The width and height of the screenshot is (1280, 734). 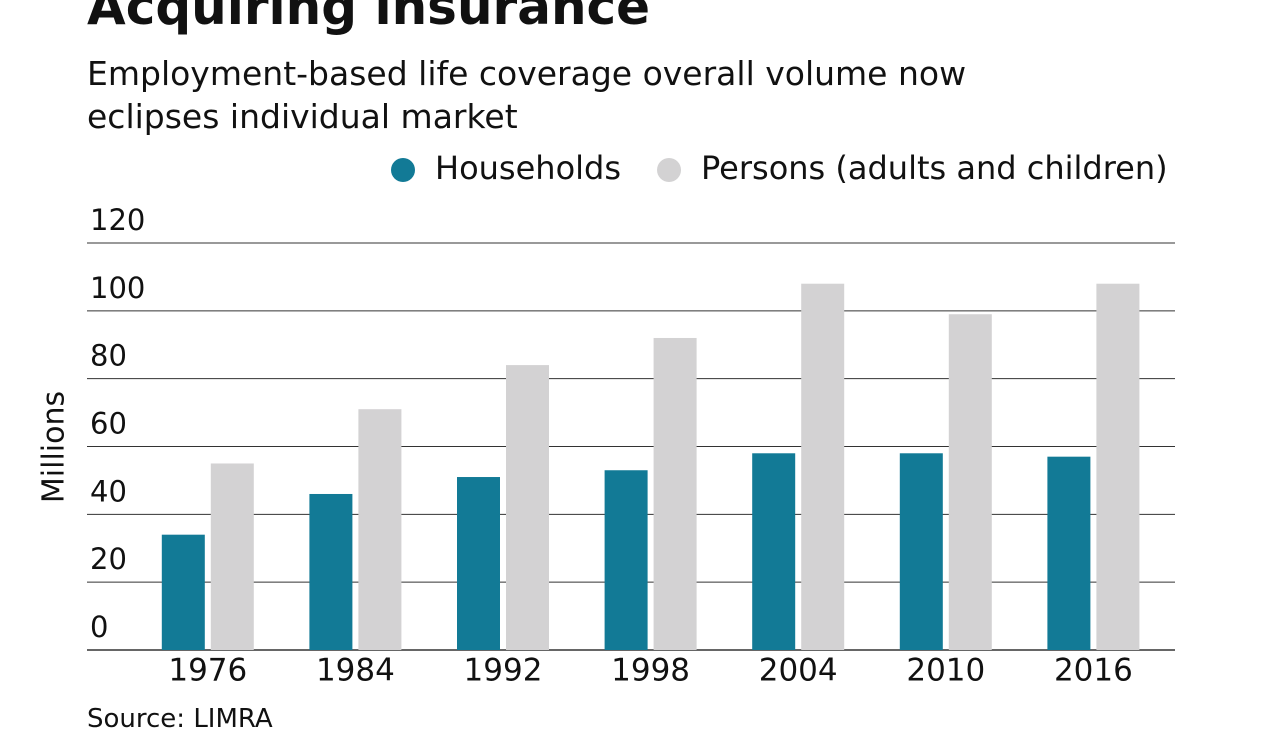 What do you see at coordinates (1093, 671) in the screenshot?
I see `x-tick-label: 2016` at bounding box center [1093, 671].